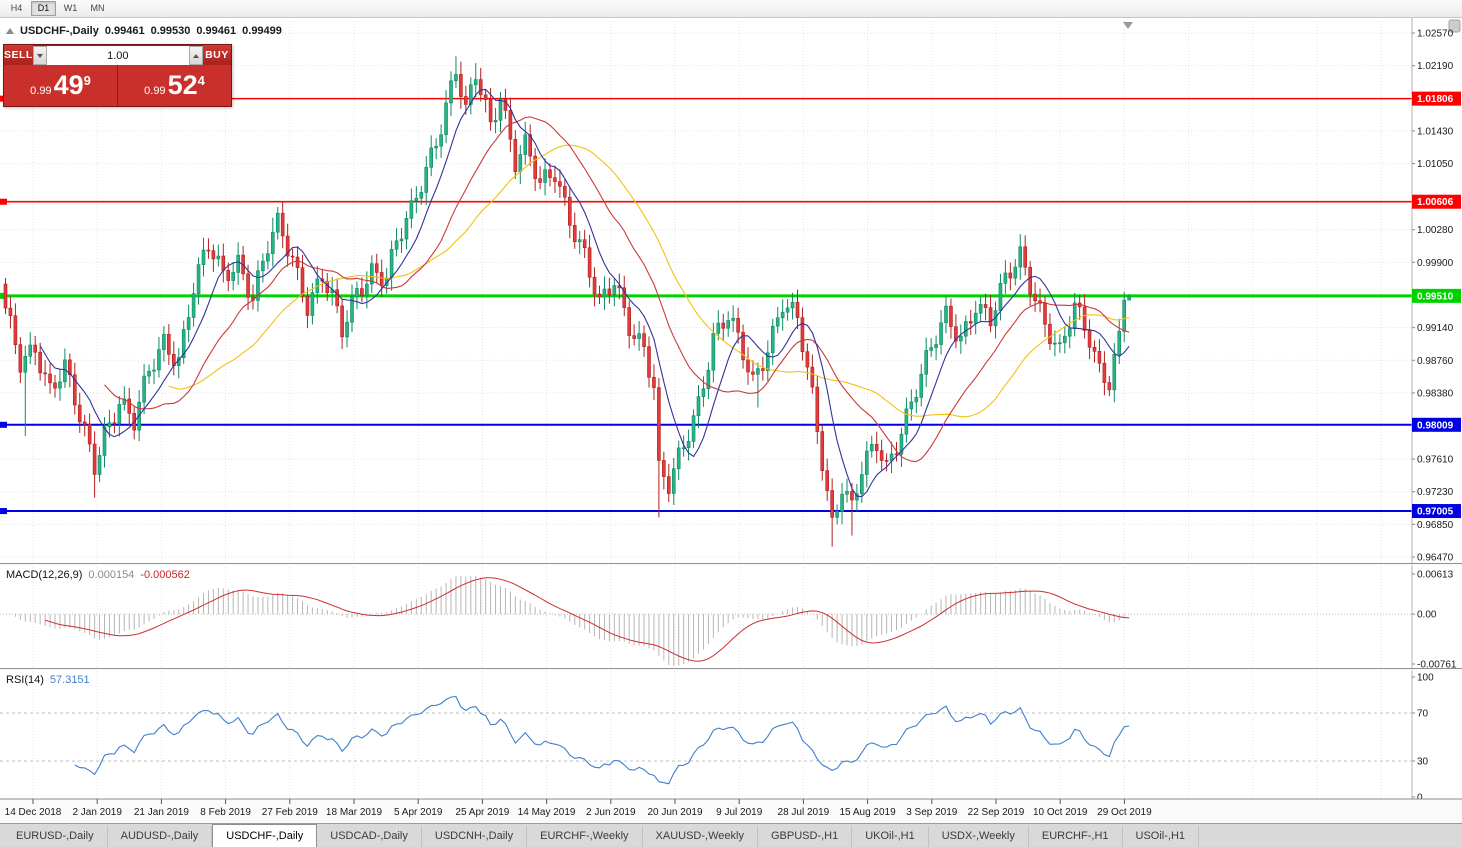 This screenshot has width=1462, height=847. What do you see at coordinates (1435, 425) in the screenshot?
I see `svg-text: 0.98009` at bounding box center [1435, 425].